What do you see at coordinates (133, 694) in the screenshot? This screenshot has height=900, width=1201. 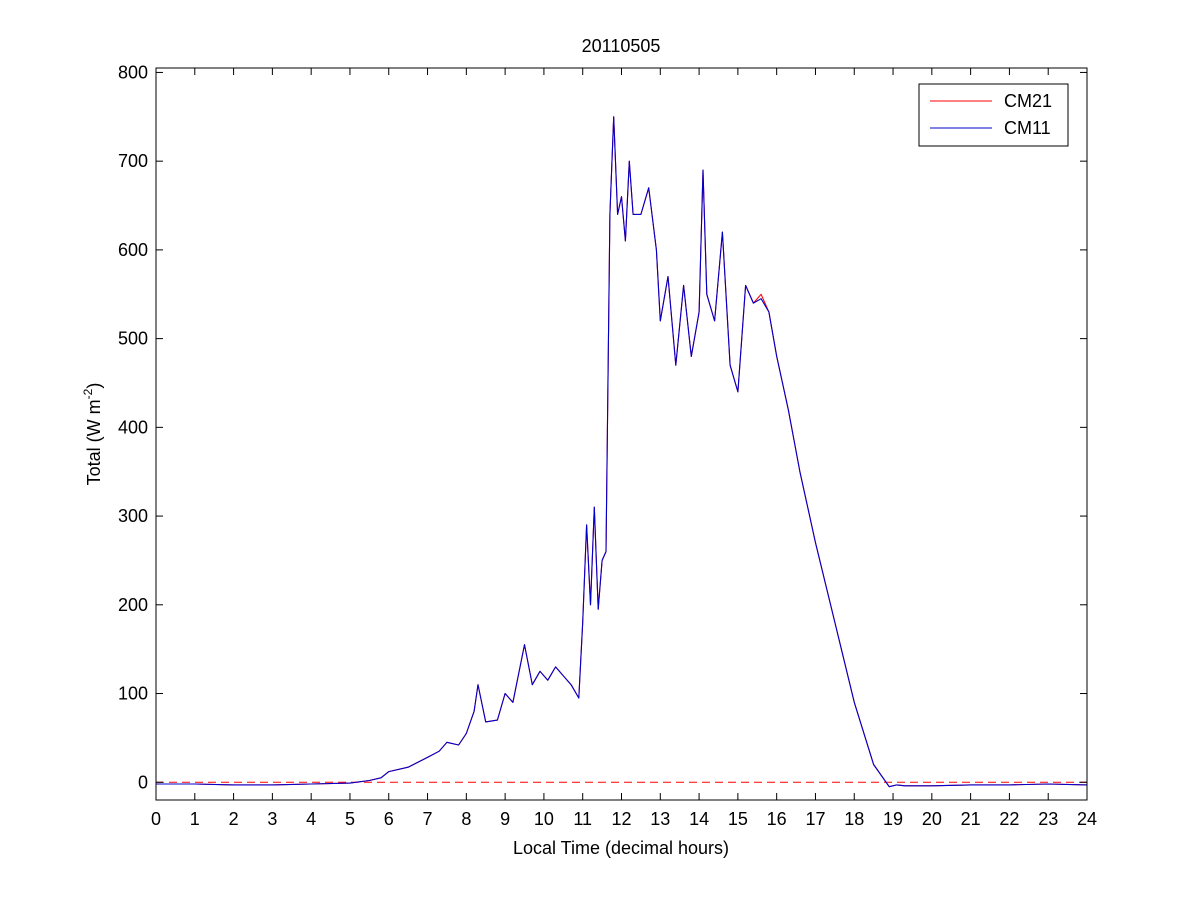 I see `y-tick-label-1: 100` at bounding box center [133, 694].